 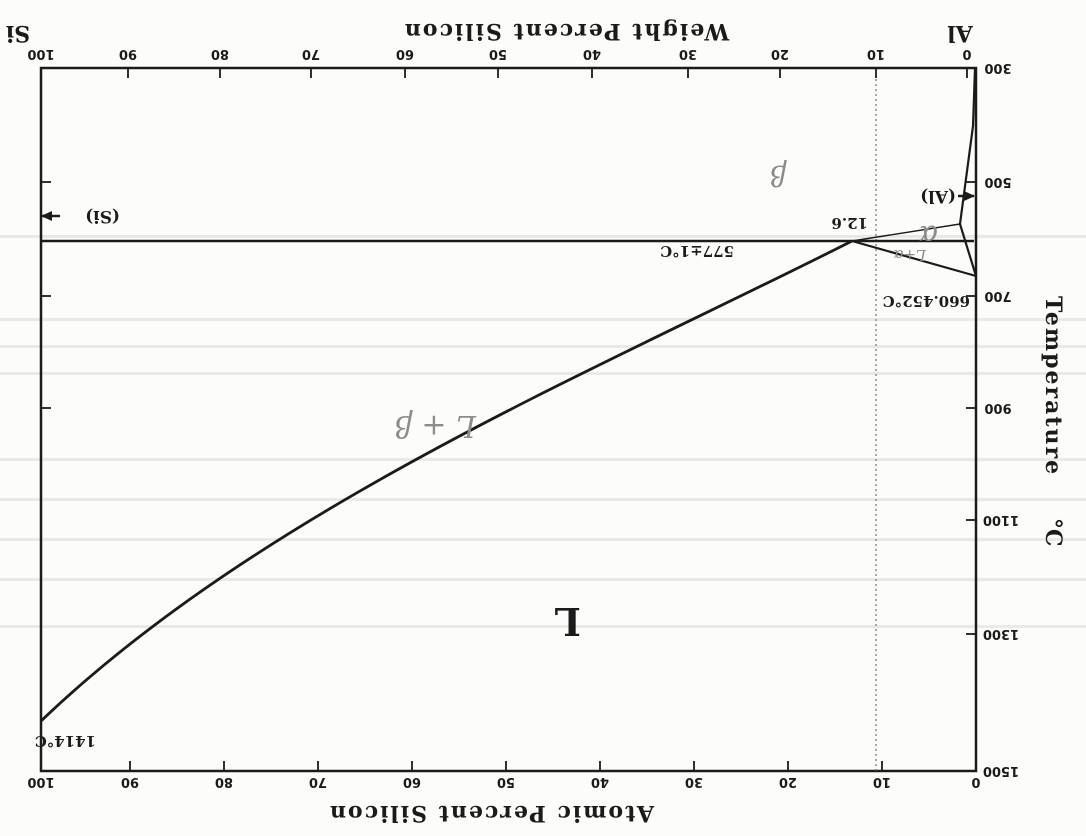 I want to click on element-right-label: Si, so click(x=18, y=33).